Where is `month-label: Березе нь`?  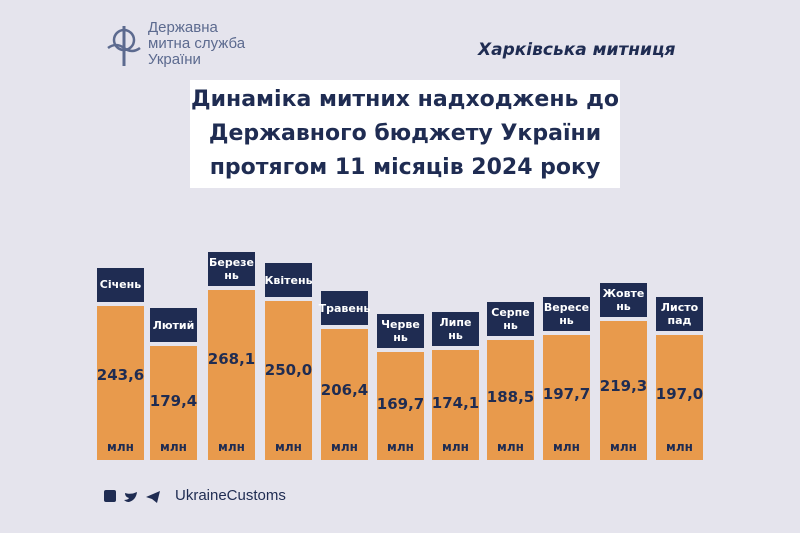
month-label: Березе нь is located at coordinates (231, 269).